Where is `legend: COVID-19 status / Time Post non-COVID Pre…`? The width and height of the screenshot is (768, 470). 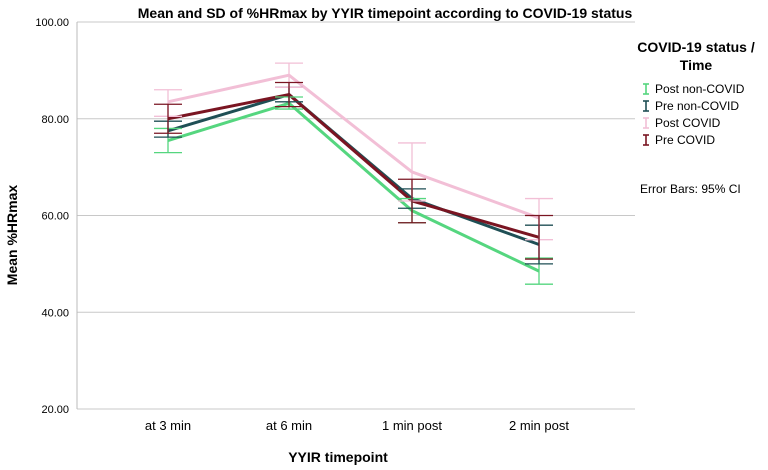 legend: COVID-19 status / Time Post non-COVID Pre… is located at coordinates (696, 93).